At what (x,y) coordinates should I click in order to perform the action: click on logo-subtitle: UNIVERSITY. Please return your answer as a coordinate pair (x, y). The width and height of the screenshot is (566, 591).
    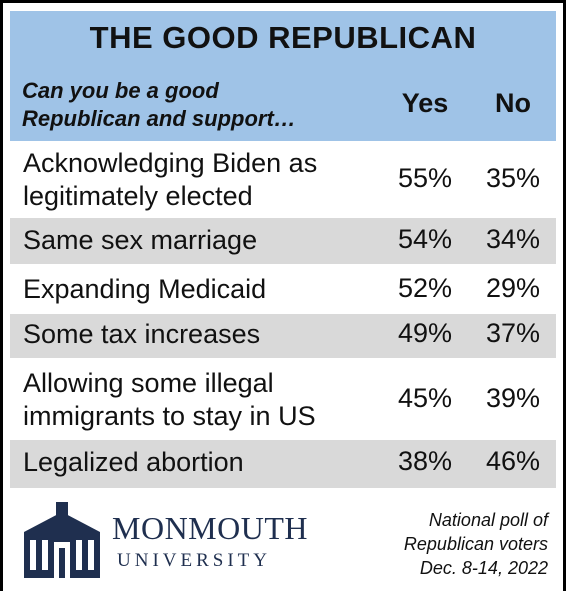
    Looking at the image, I should click on (194, 560).